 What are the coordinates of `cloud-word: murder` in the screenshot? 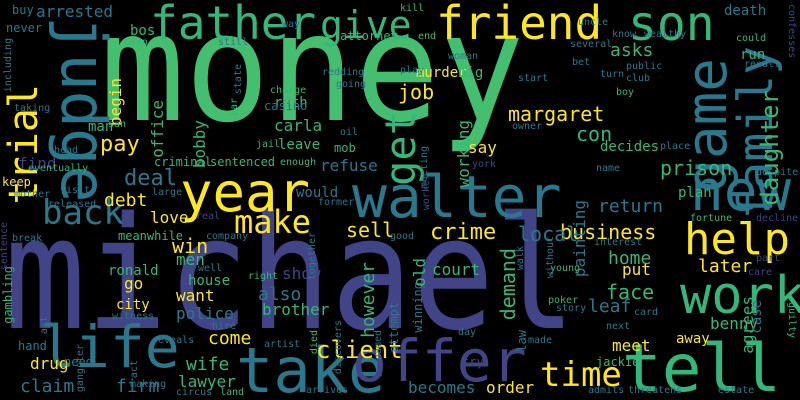 It's located at (441, 73).